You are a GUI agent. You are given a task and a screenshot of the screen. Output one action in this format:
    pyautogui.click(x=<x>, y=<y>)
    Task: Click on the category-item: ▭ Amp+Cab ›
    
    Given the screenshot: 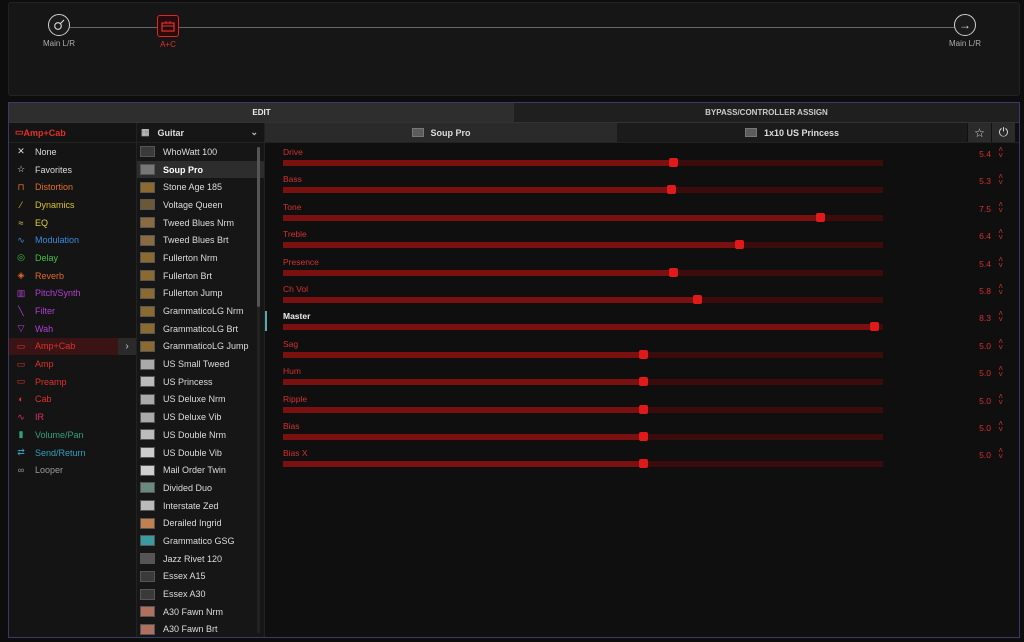 What is the action you would take?
    pyautogui.click(x=72, y=346)
    